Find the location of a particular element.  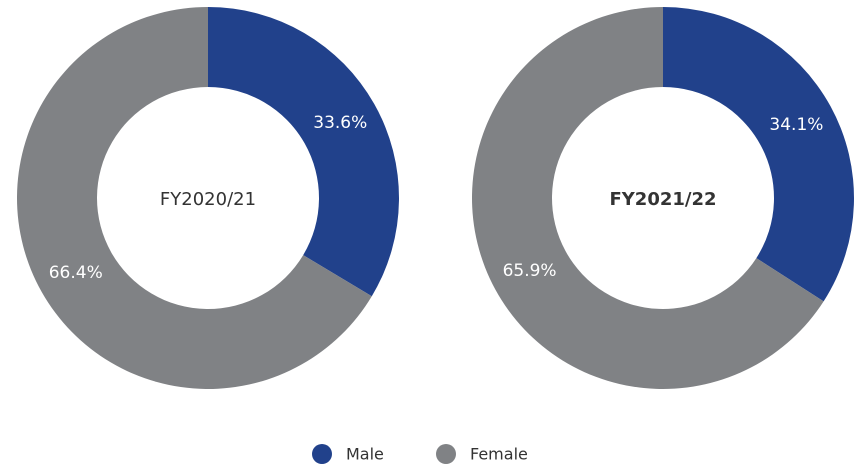

donut-title: FY2021/22 is located at coordinates (662, 199).